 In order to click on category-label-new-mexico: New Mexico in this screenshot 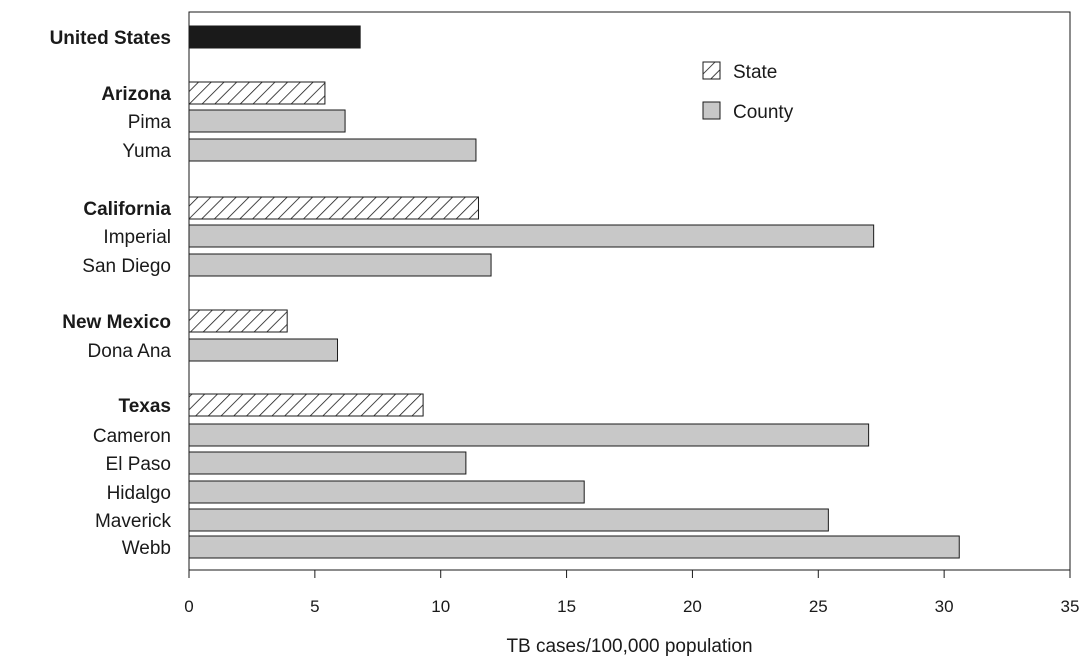, I will do `click(116, 322)`.